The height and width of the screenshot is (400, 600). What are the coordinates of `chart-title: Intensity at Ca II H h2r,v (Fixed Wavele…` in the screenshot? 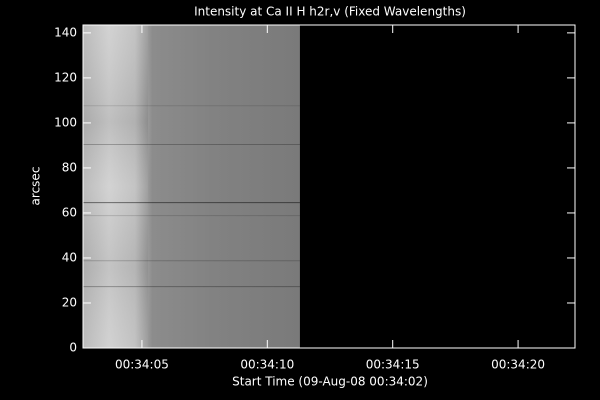 It's located at (330, 12).